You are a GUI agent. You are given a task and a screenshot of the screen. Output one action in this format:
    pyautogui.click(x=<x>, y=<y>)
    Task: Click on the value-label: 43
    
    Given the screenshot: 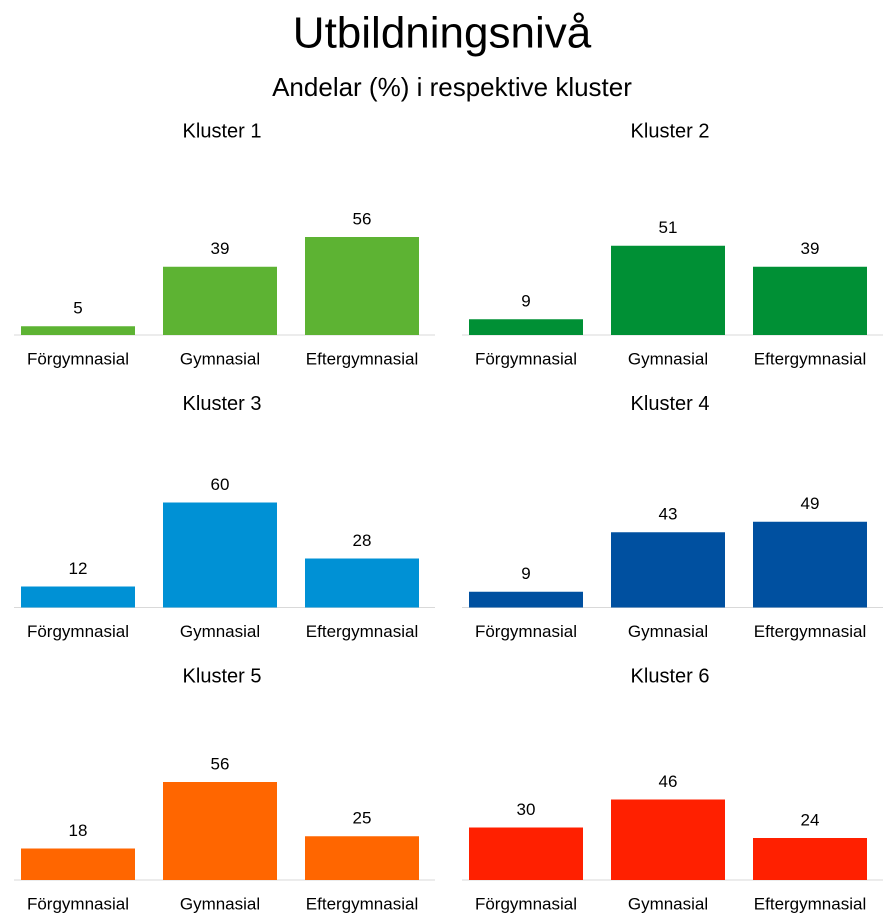 What is the action you would take?
    pyautogui.click(x=668, y=514)
    